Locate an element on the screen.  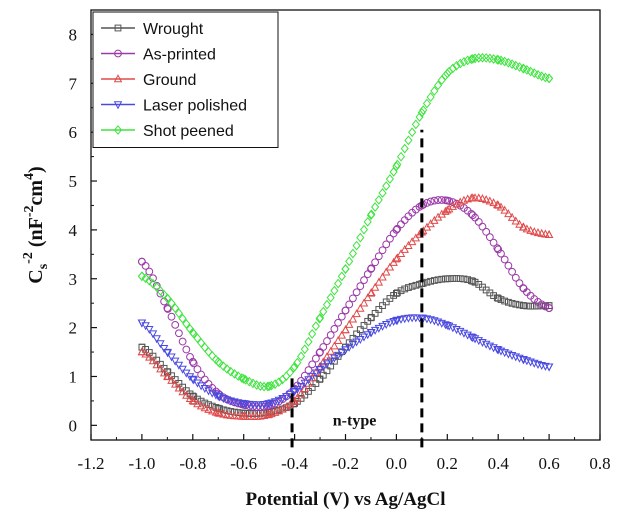
legend-item-as-printed: As-printed is located at coordinates (158, 55).